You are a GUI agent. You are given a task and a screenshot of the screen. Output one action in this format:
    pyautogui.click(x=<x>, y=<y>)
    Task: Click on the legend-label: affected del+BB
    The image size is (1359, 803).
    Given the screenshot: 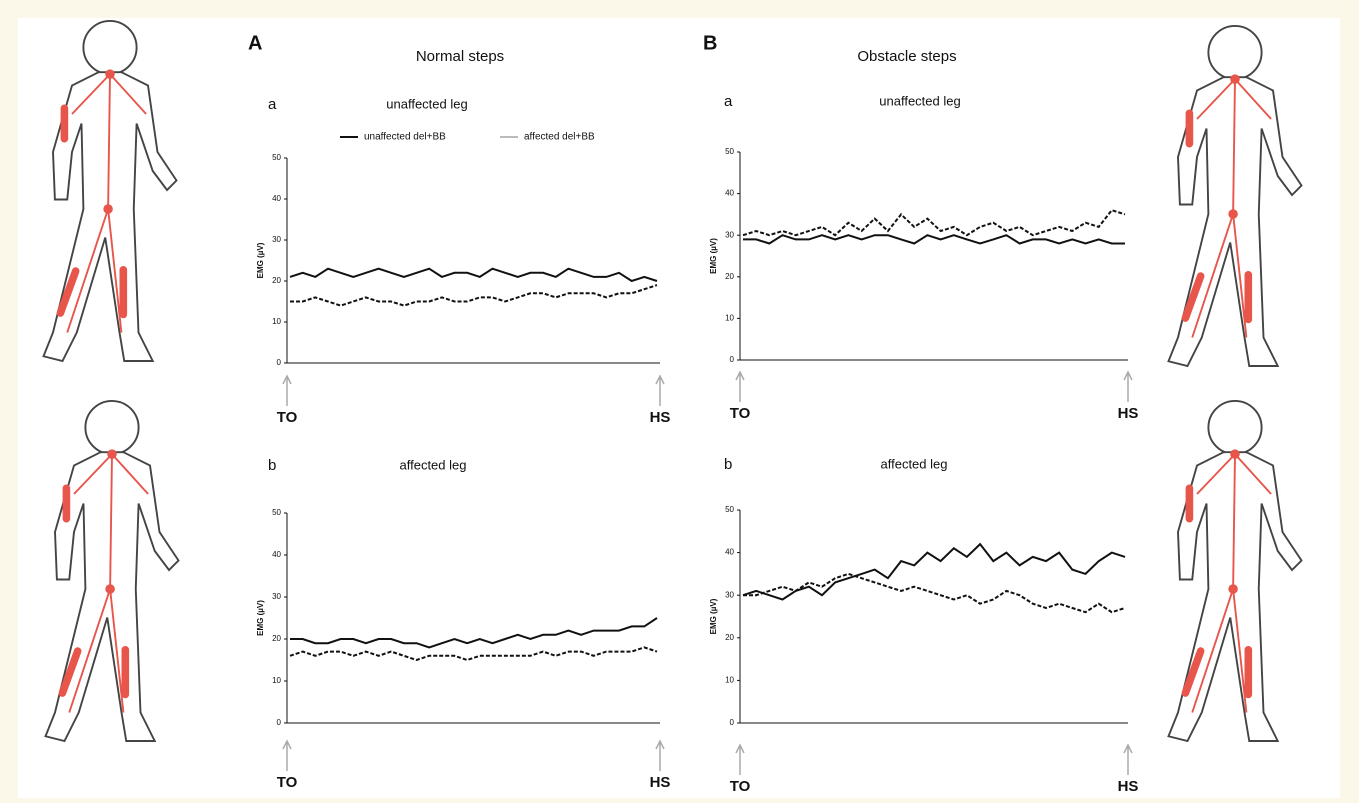 What is the action you would take?
    pyautogui.click(x=559, y=137)
    